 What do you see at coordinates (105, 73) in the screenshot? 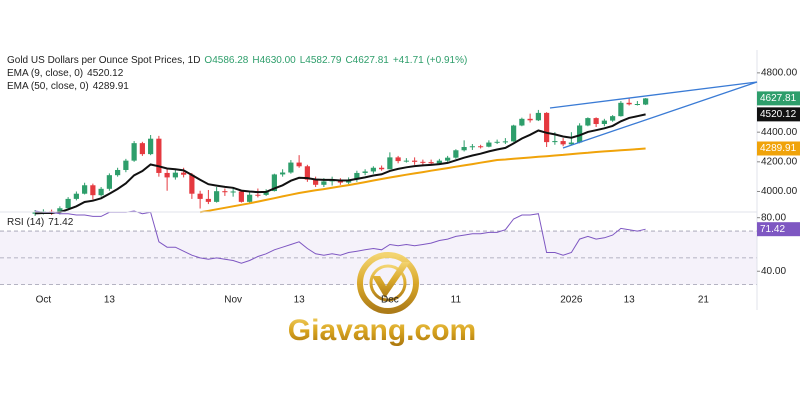
I see `legend-value: 4520.12` at bounding box center [105, 73].